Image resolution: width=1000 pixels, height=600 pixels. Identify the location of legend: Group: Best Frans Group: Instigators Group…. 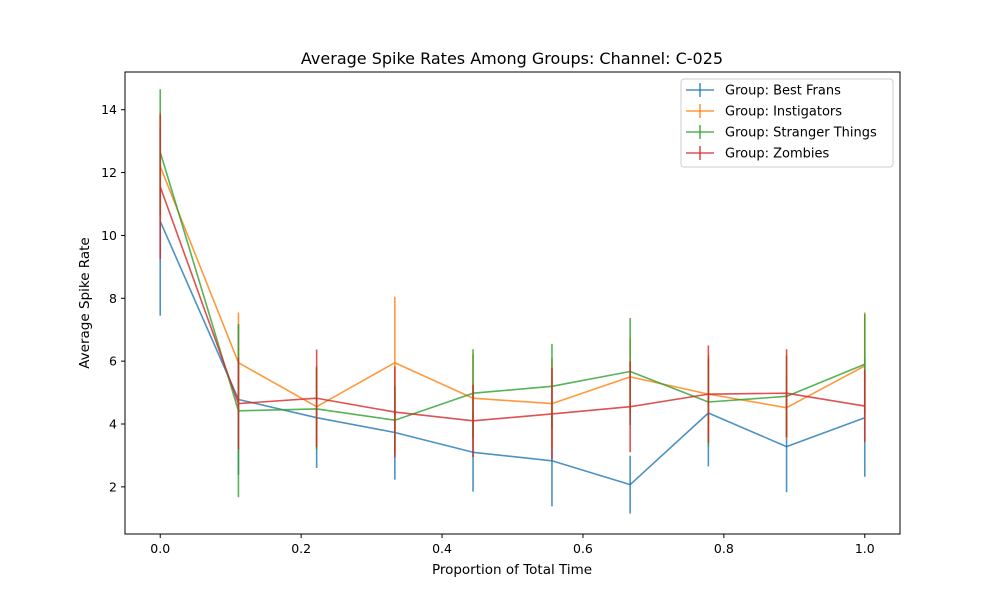
(787, 123).